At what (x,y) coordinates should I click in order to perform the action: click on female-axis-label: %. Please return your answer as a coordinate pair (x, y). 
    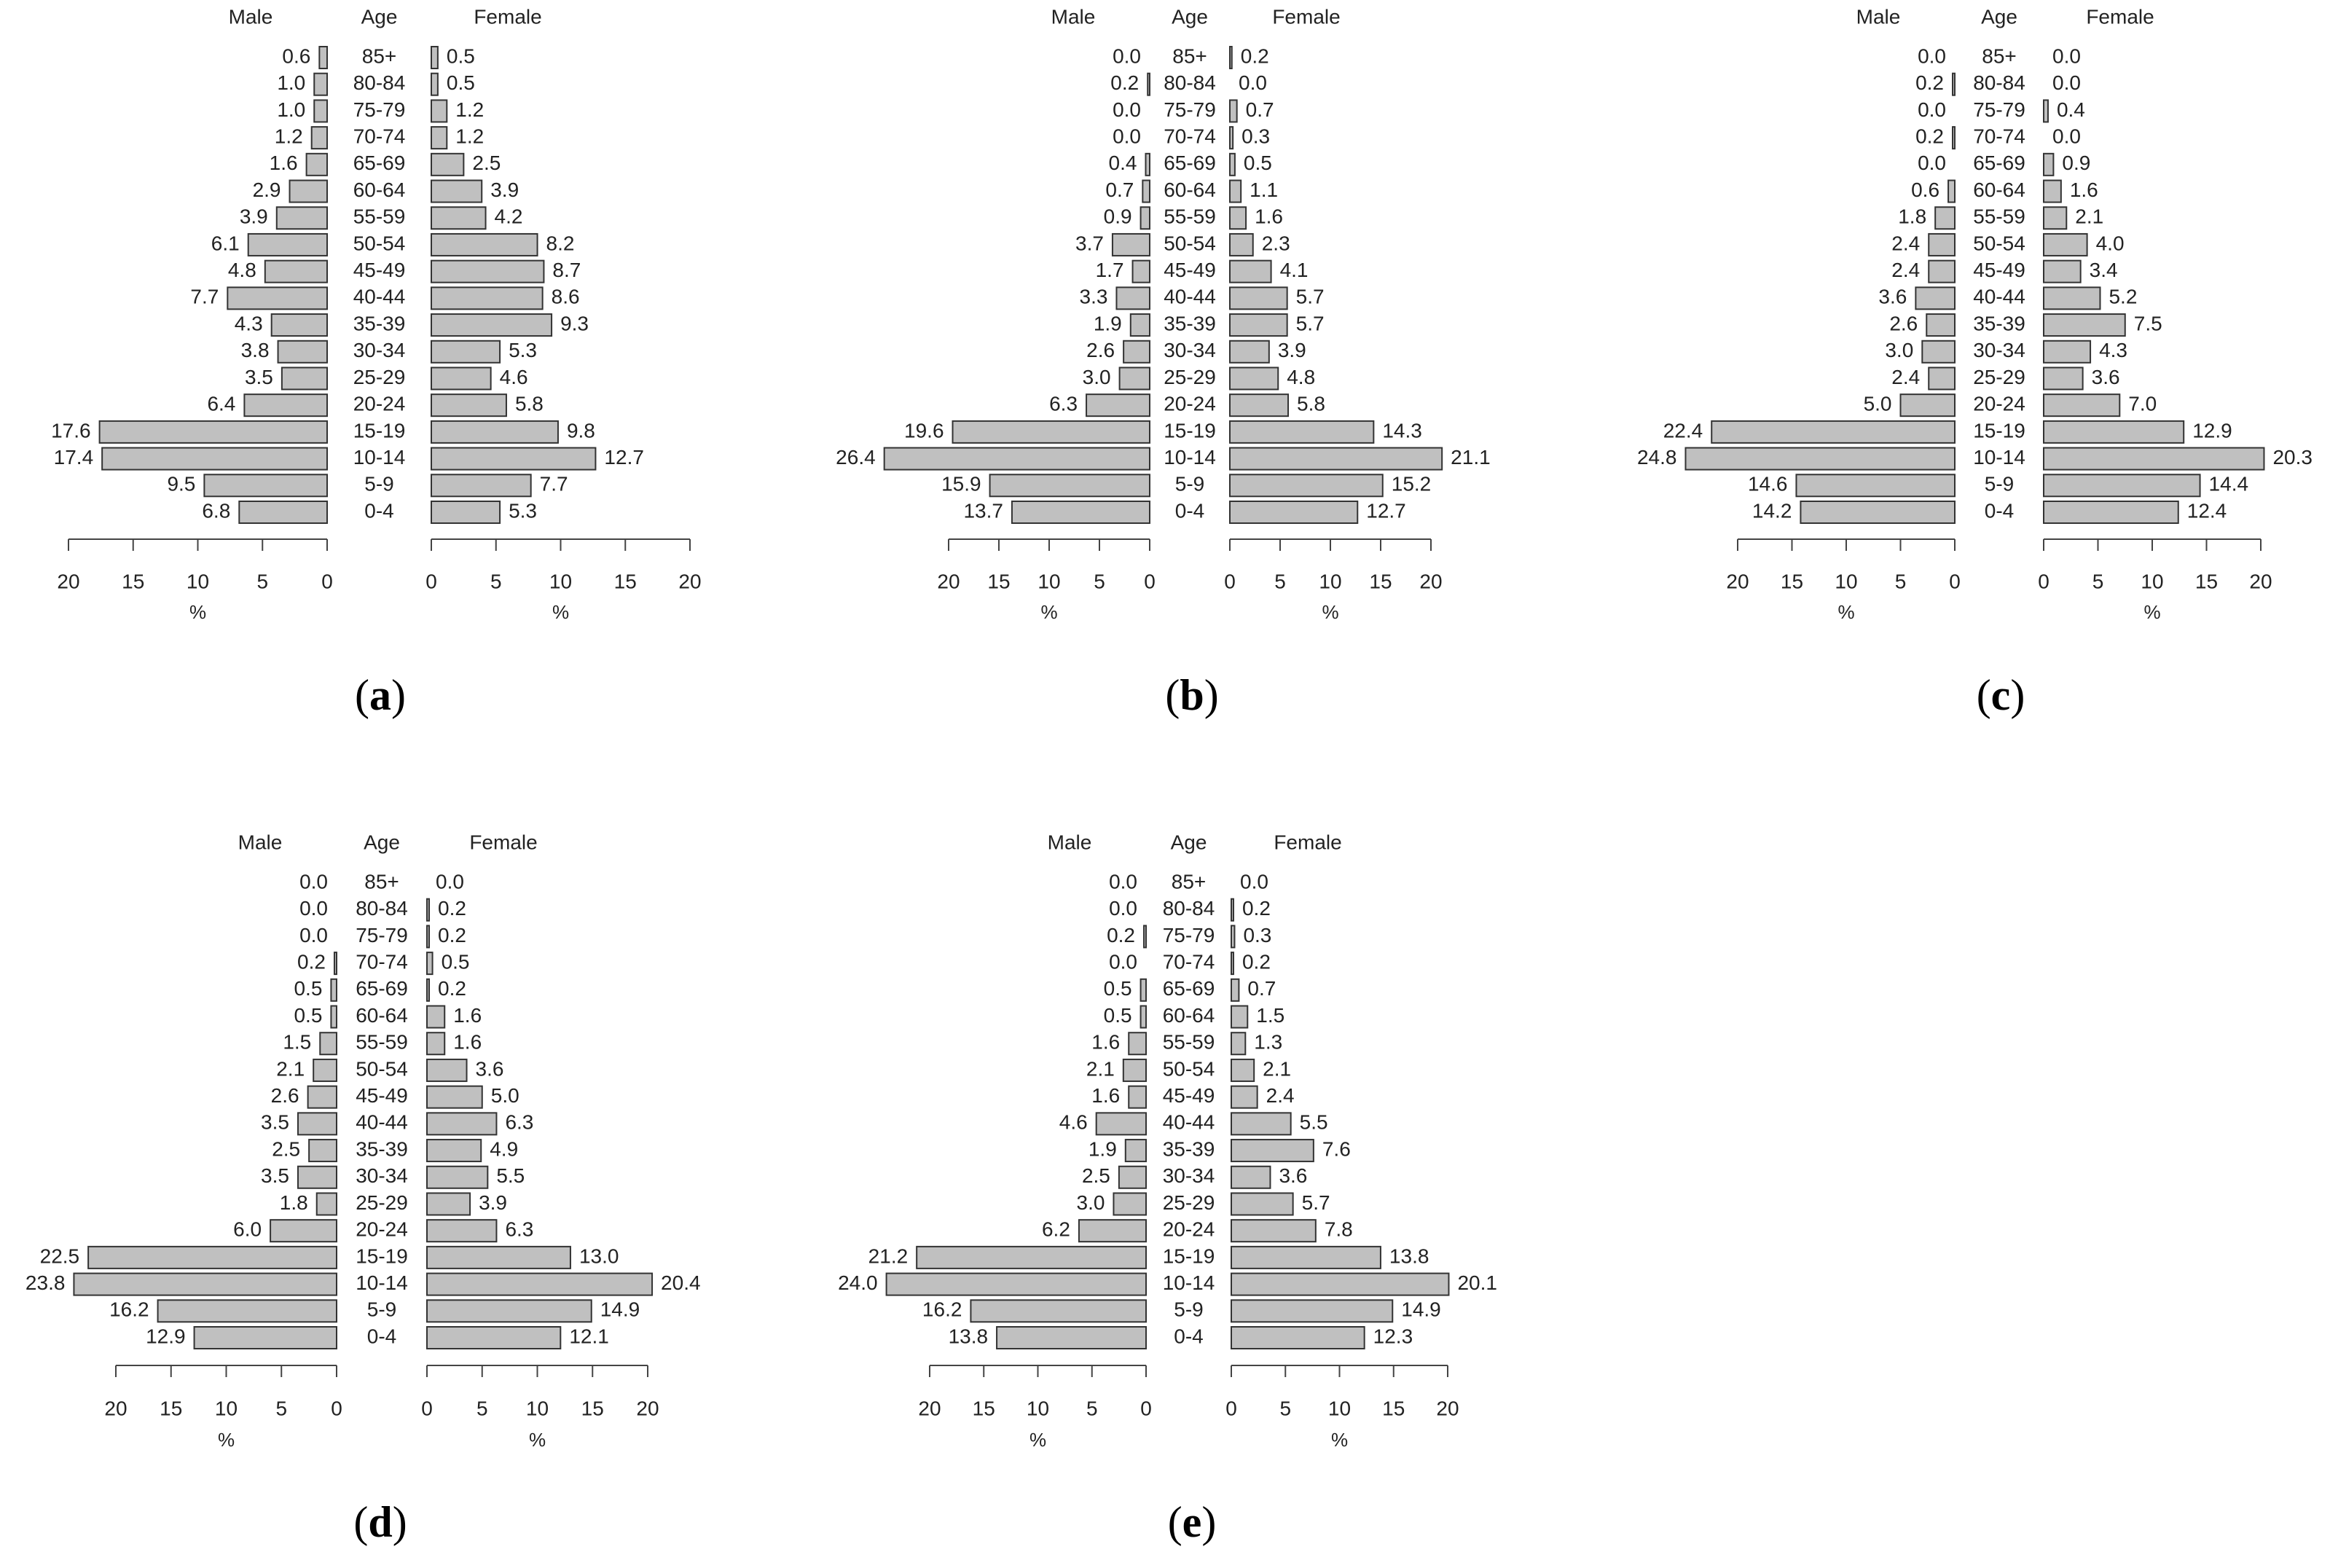
    Looking at the image, I should click on (1330, 612).